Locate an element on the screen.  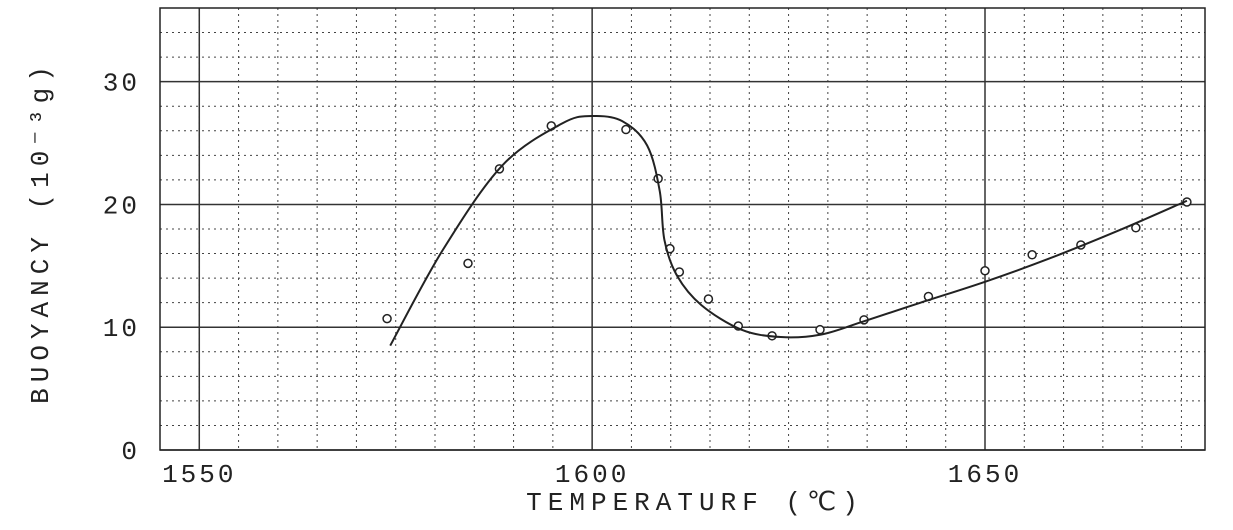
x-axis-label: TEMPERATURF (℃) is located at coordinates (695, 503).